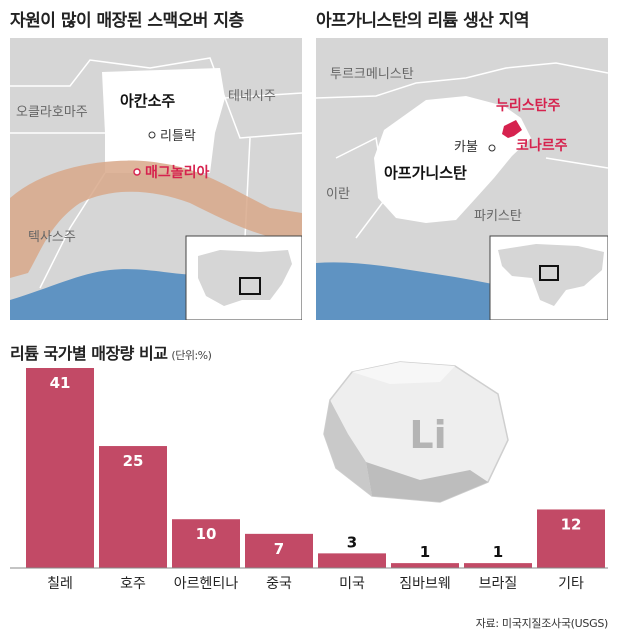 The width and height of the screenshot is (618, 637). Describe the element at coordinates (372, 74) in the screenshot. I see `turkmenistan-label: 투르크메니스탄` at that location.